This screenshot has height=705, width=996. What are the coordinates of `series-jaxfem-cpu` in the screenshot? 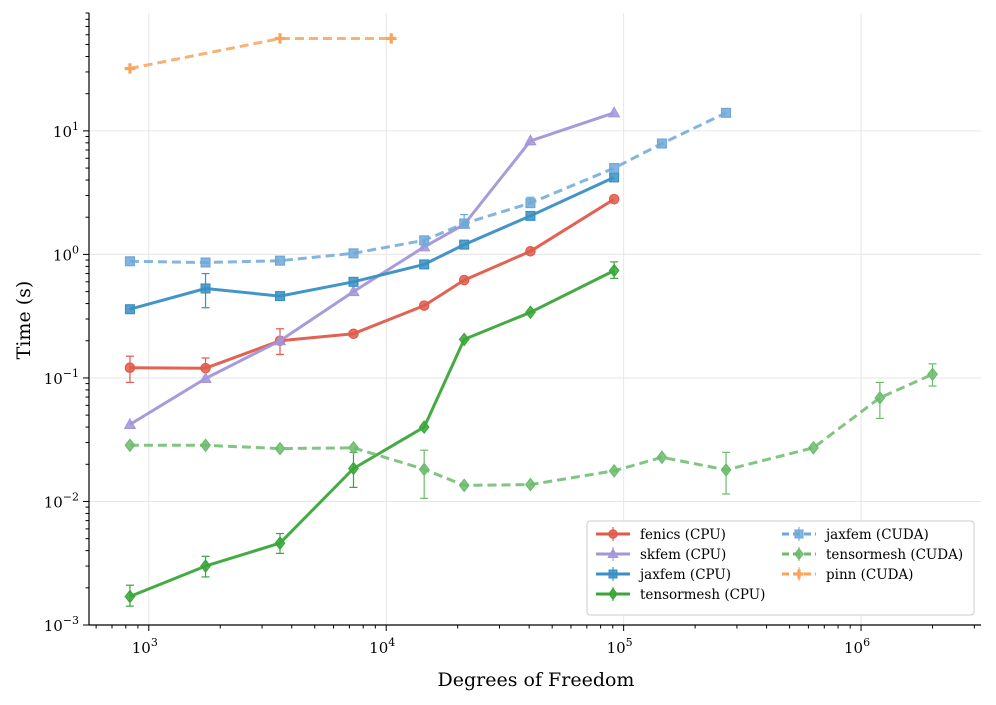 It's located at (372, 243).